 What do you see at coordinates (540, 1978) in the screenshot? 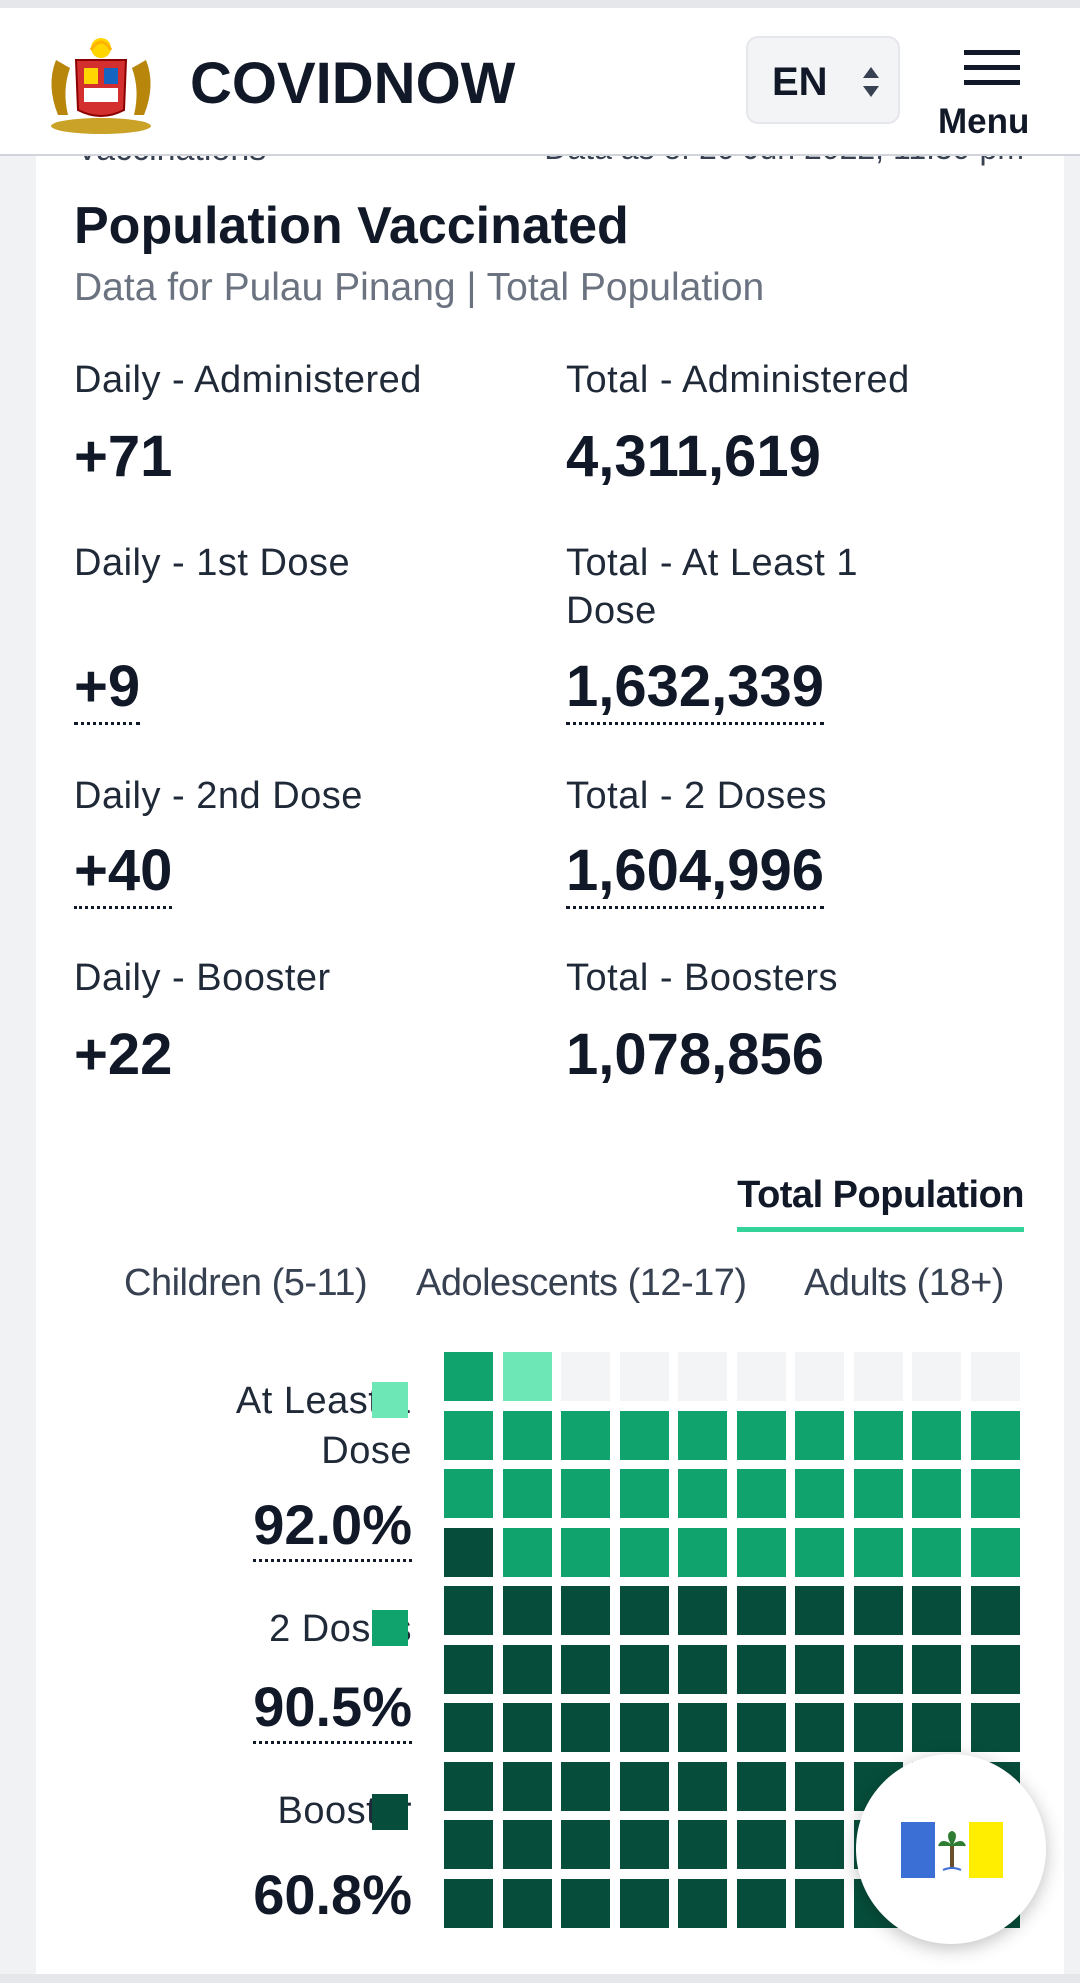
I see `bottom-border` at bounding box center [540, 1978].